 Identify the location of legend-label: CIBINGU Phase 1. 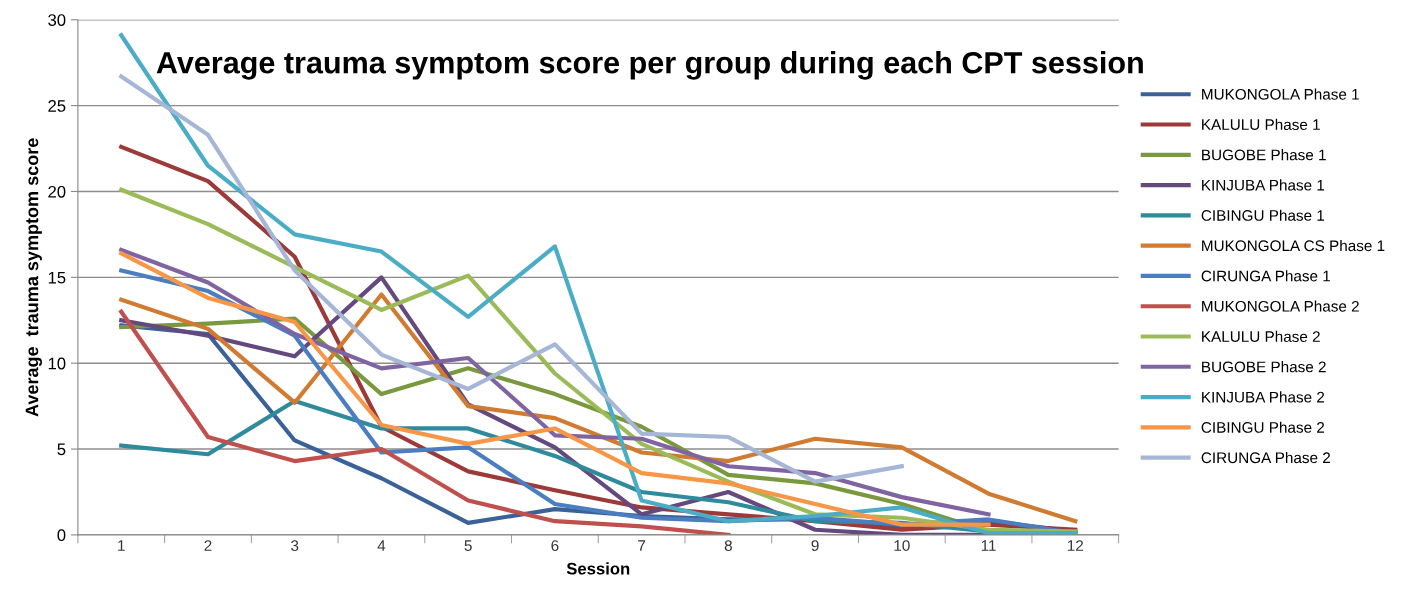
(1263, 215).